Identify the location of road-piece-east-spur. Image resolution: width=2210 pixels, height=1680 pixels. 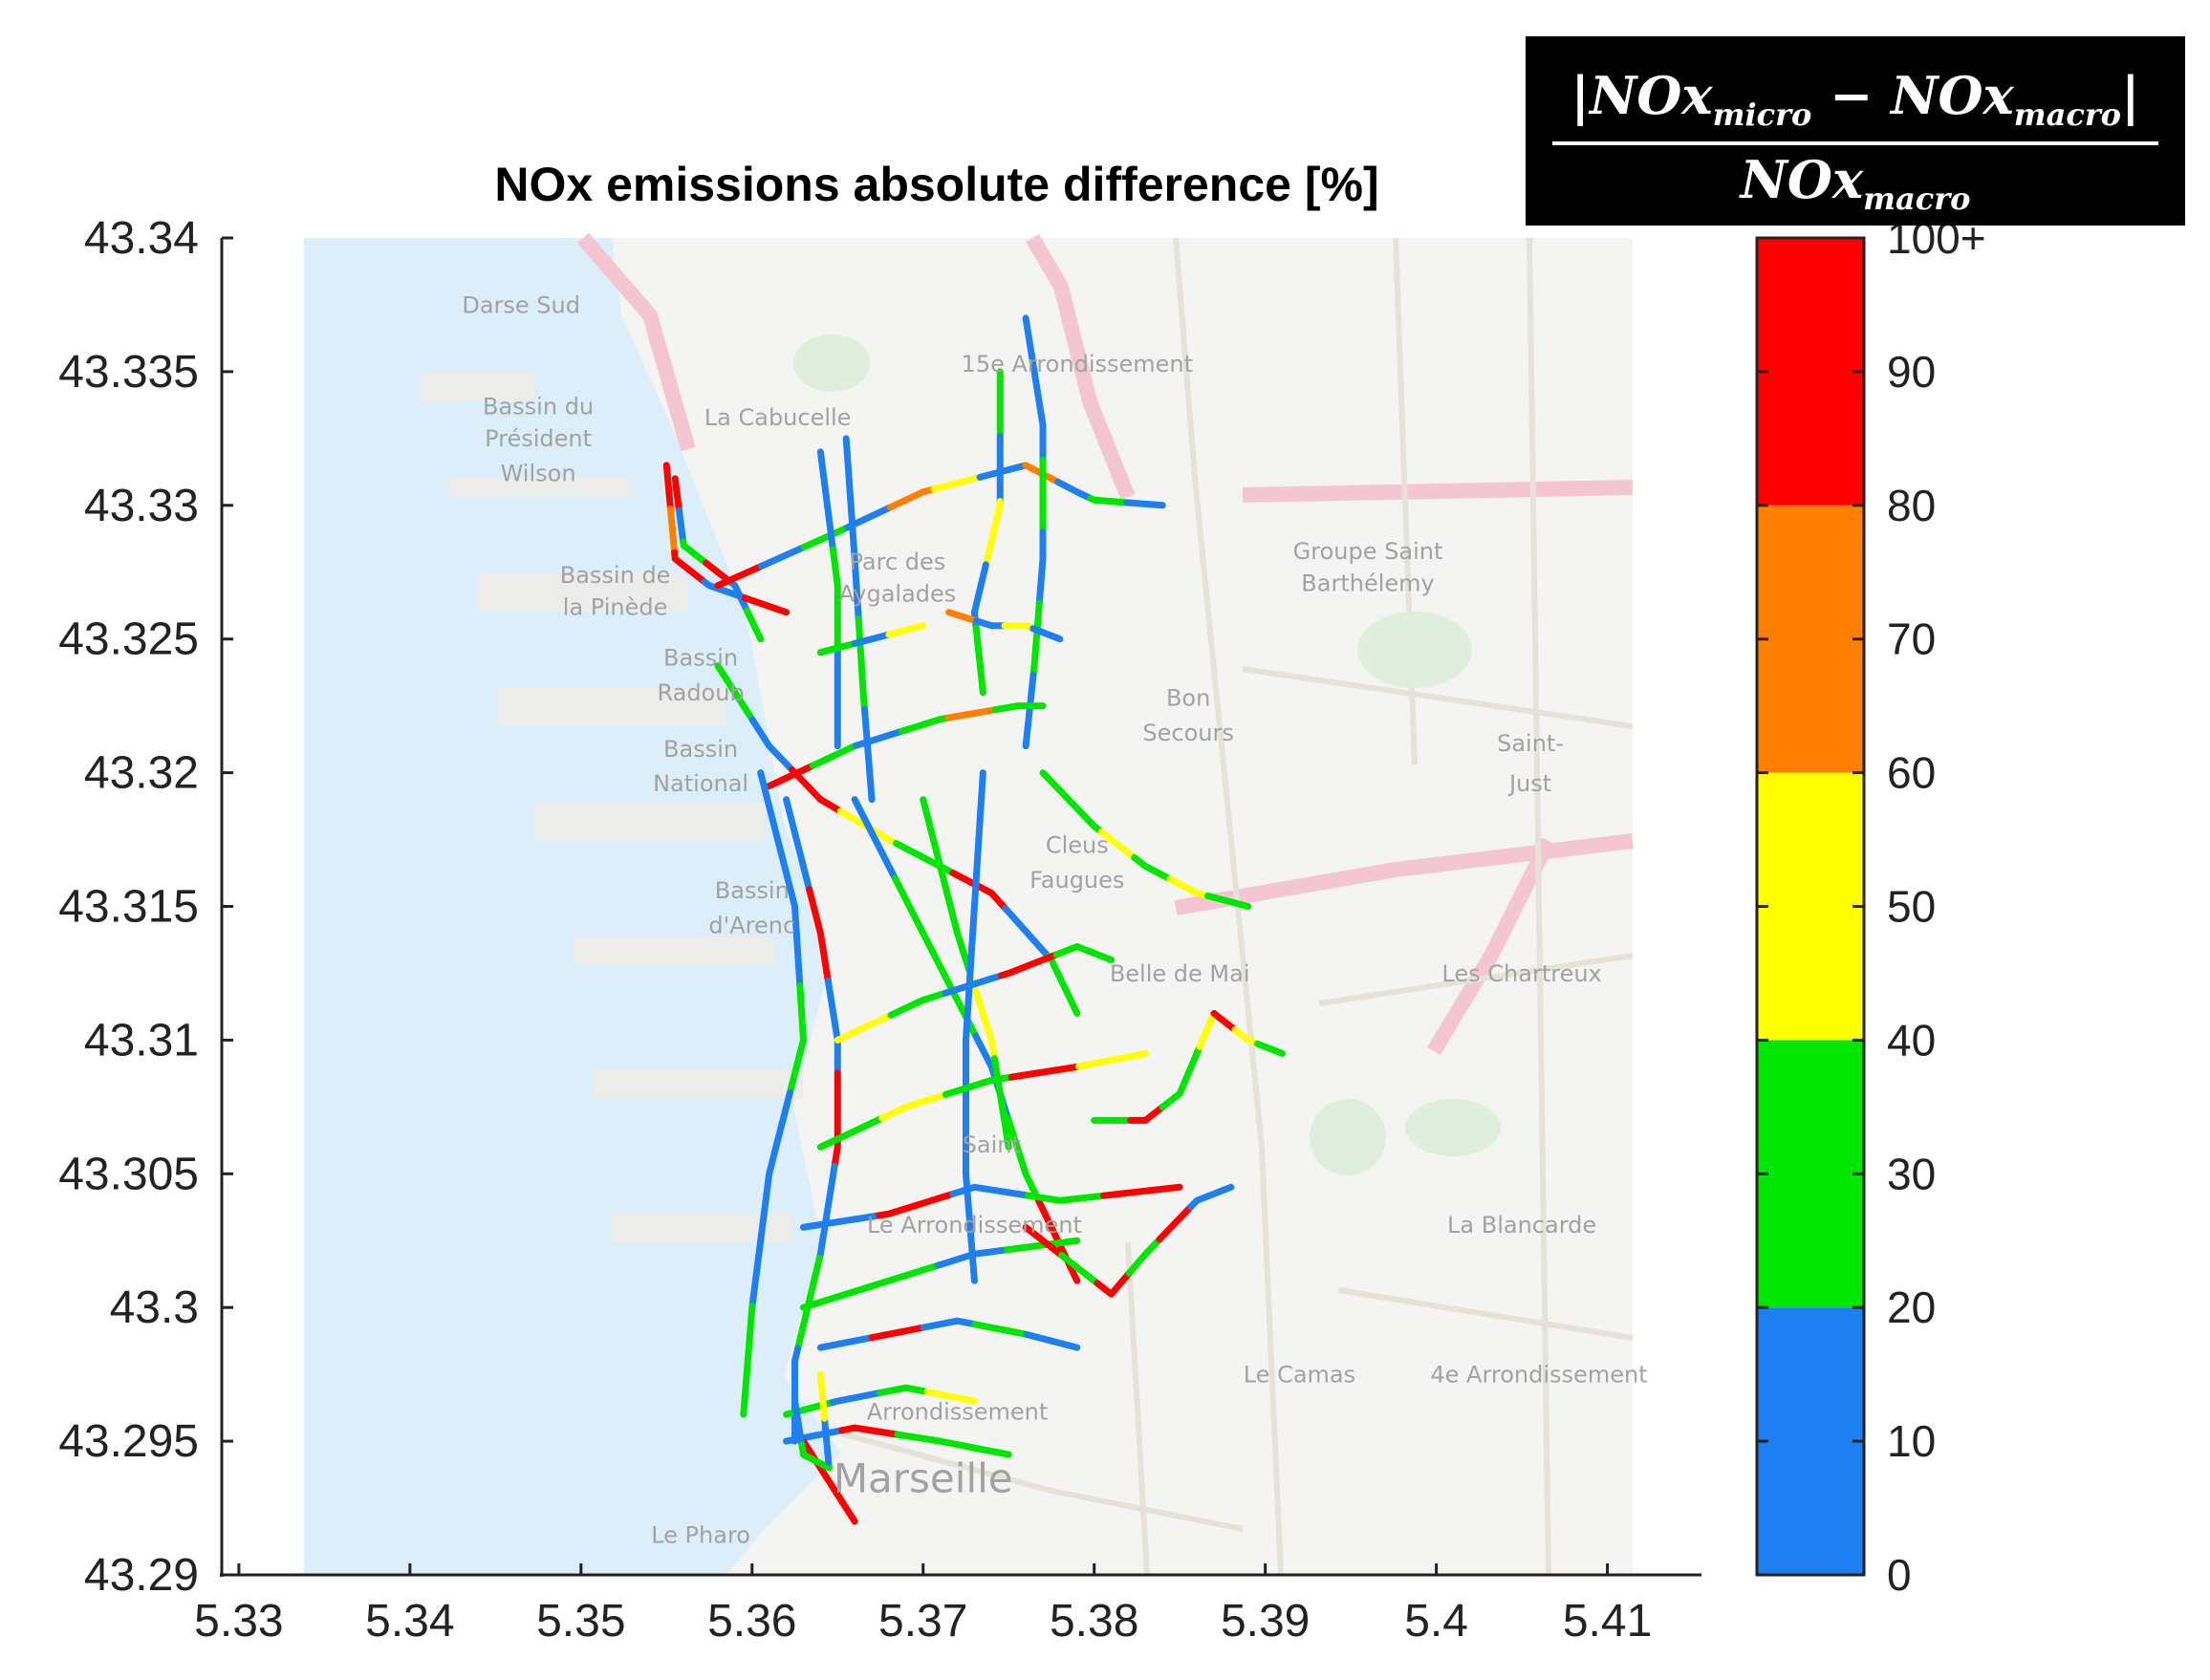
(1270, 1048).